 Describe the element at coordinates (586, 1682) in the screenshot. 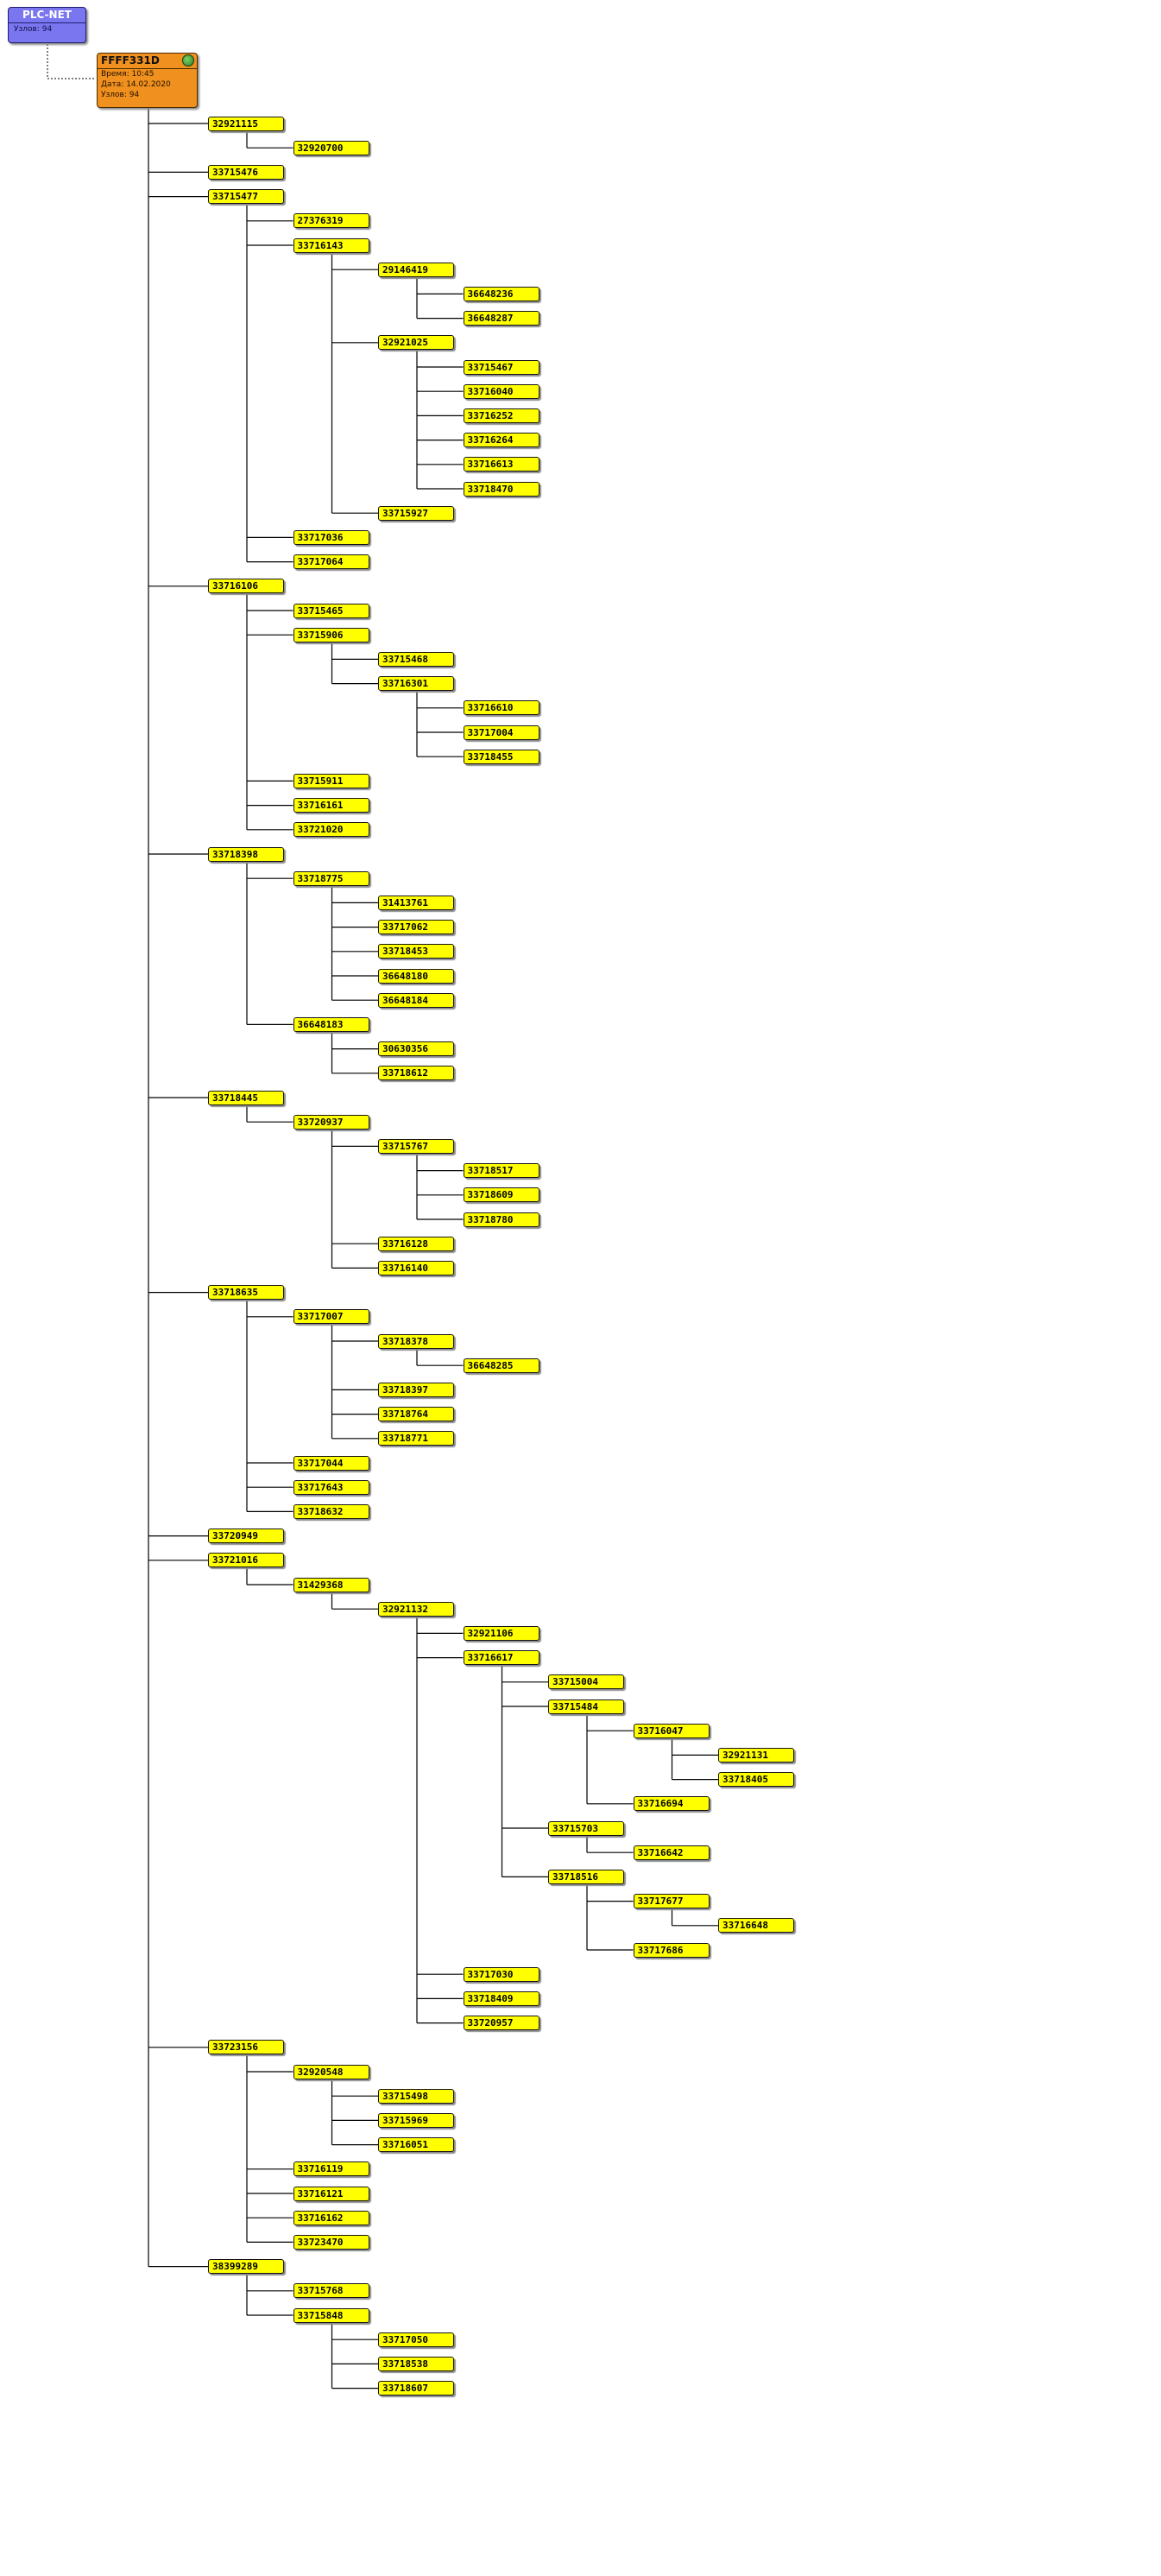

I see `meter-node-33715004: 33715004` at that location.